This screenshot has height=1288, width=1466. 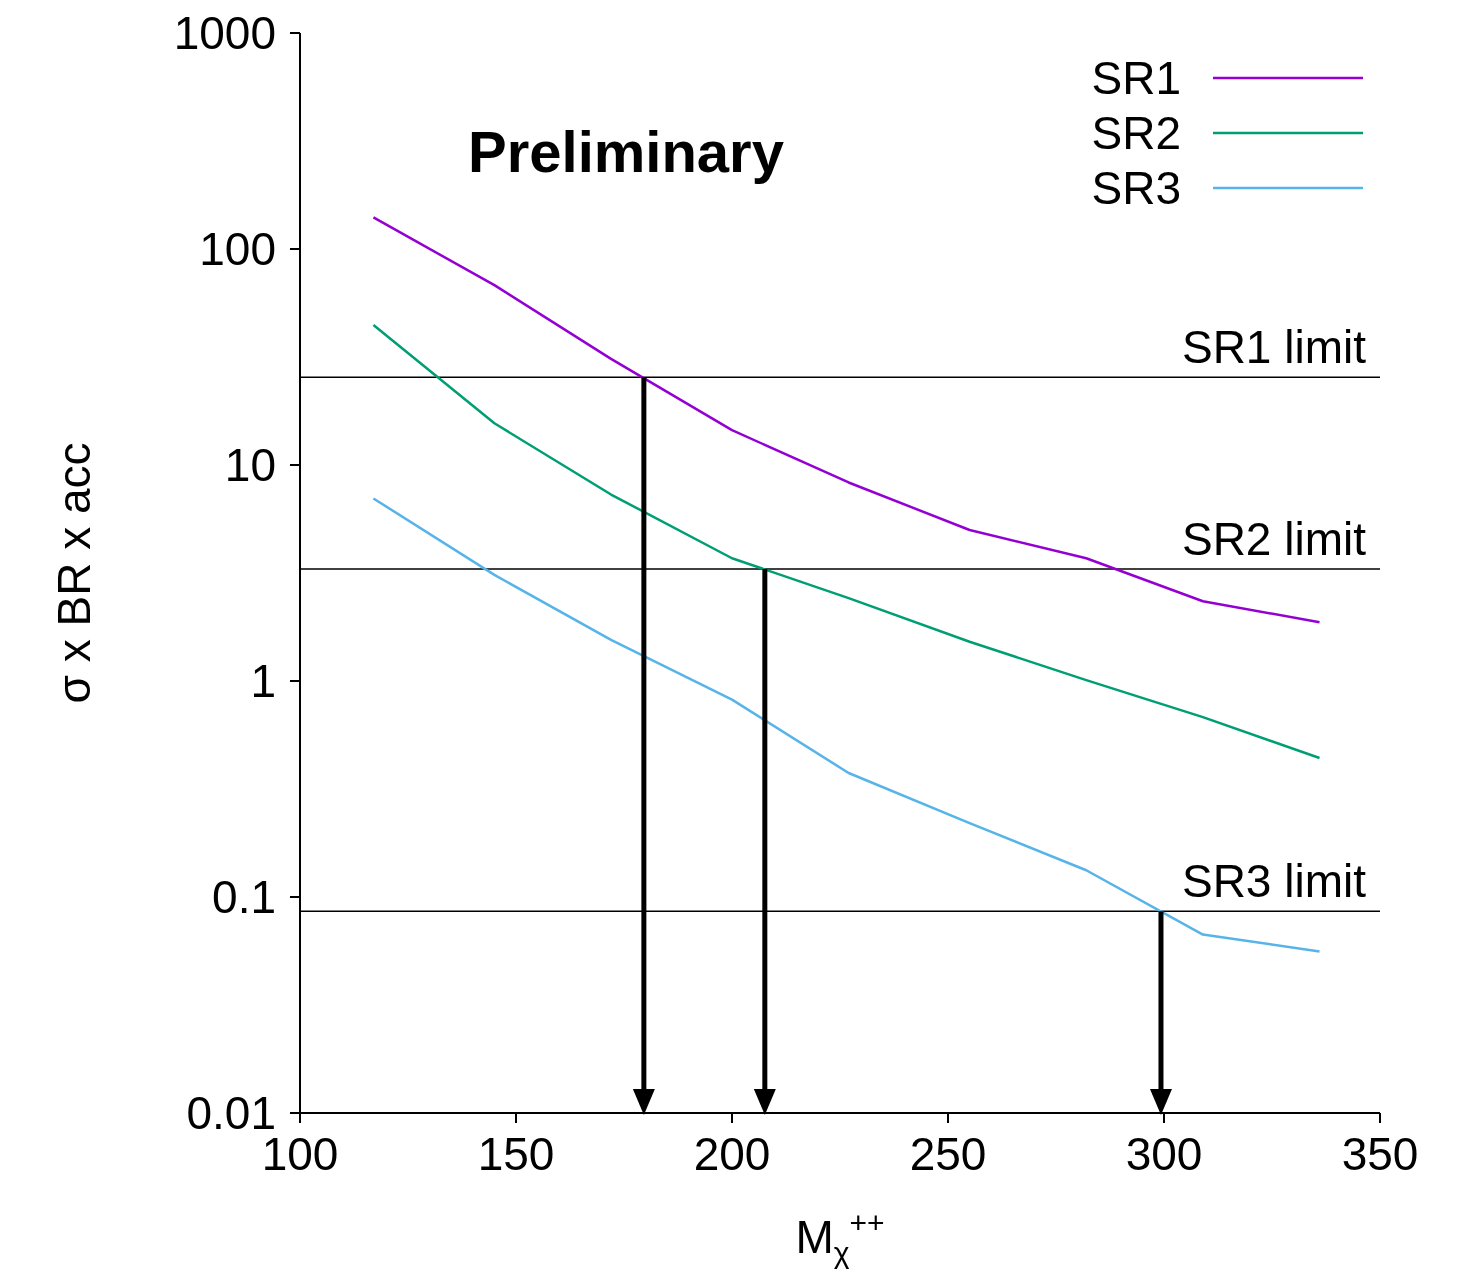 What do you see at coordinates (250, 465) in the screenshot?
I see `y-tick-label: 10` at bounding box center [250, 465].